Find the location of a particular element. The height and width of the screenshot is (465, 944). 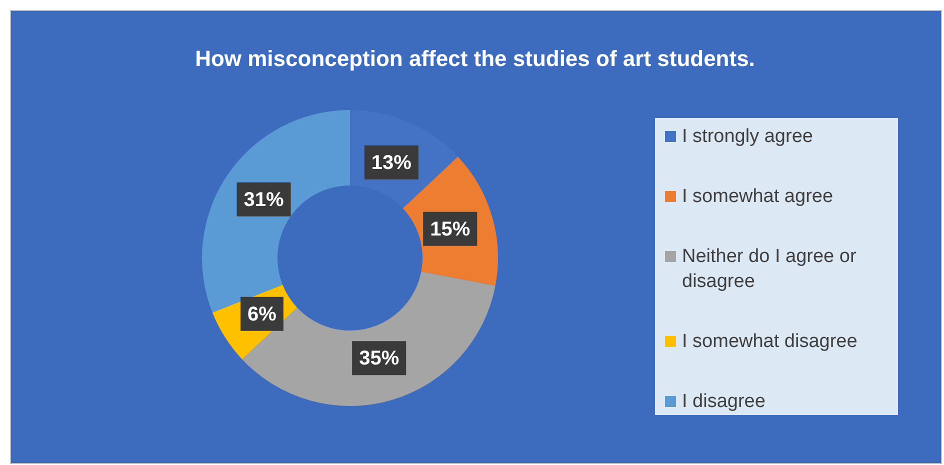

data-label: 31% is located at coordinates (264, 199).